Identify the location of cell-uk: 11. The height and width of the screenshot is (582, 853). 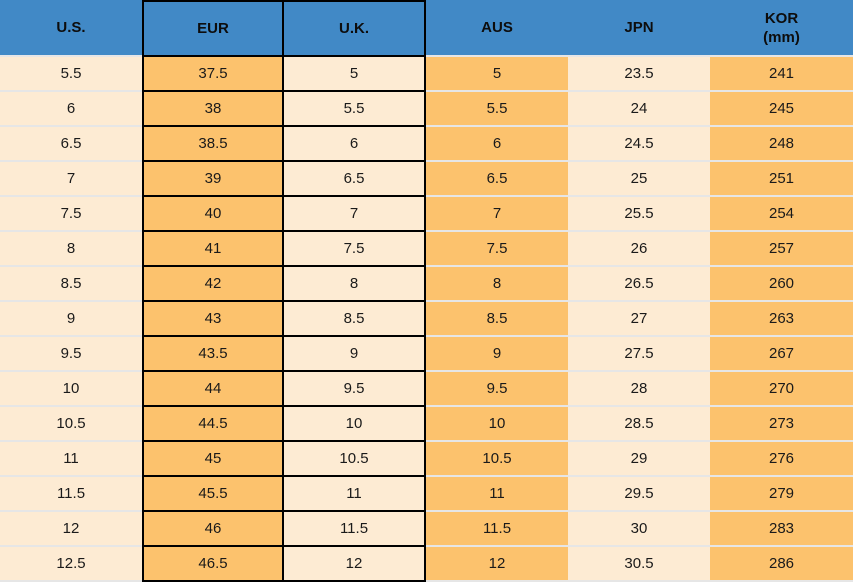
(355, 494).